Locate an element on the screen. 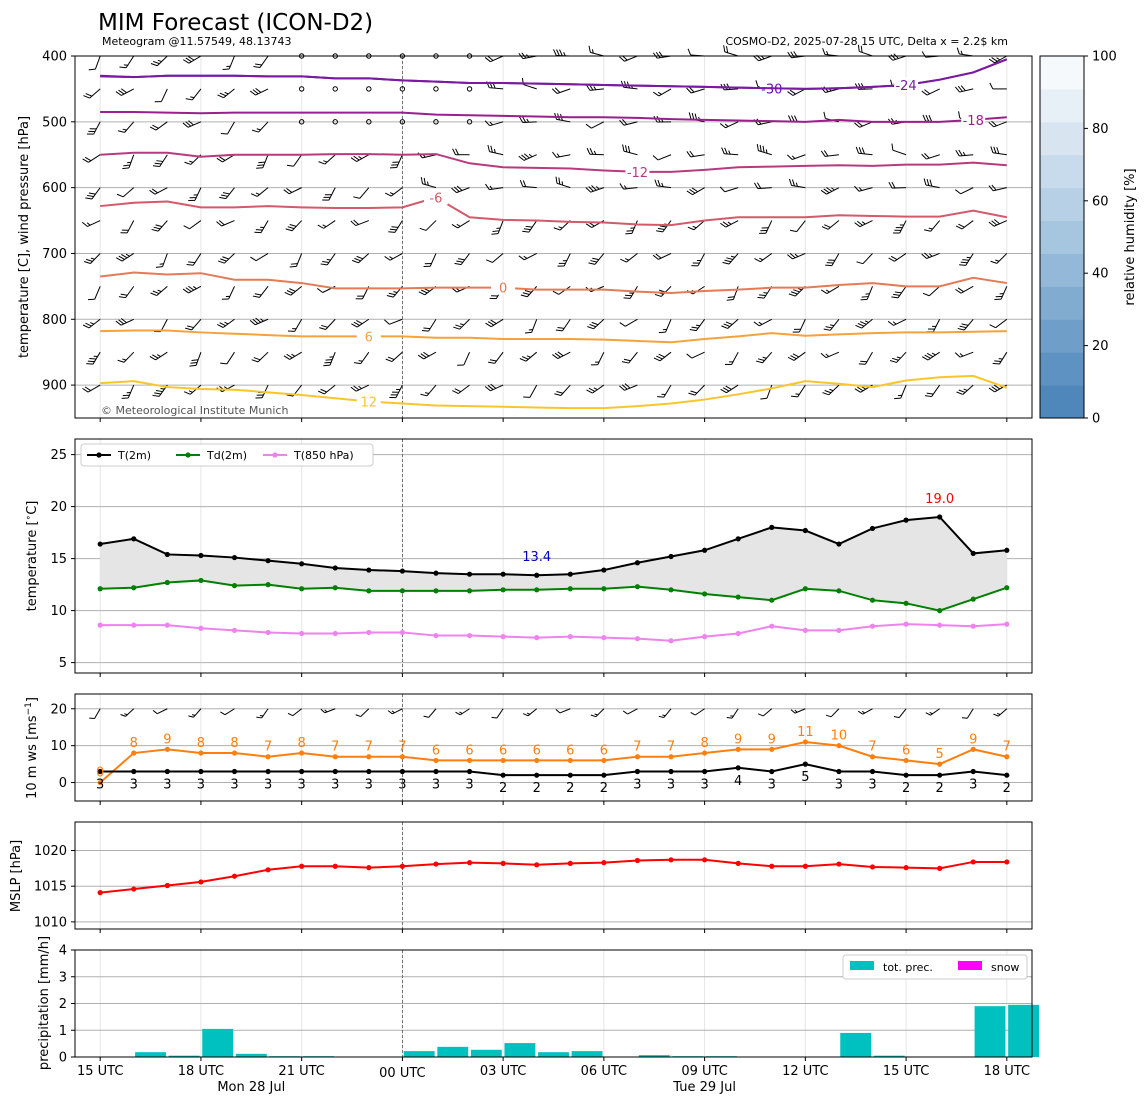  colorbar-tick-label: 0 is located at coordinates (1096, 419).